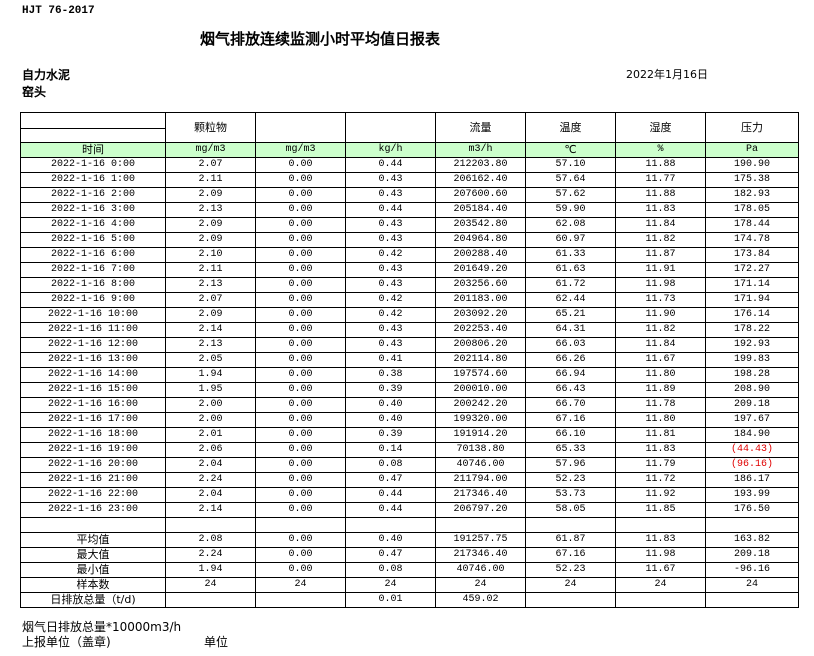  I want to click on summary-row-cell: 11.83, so click(660, 540).